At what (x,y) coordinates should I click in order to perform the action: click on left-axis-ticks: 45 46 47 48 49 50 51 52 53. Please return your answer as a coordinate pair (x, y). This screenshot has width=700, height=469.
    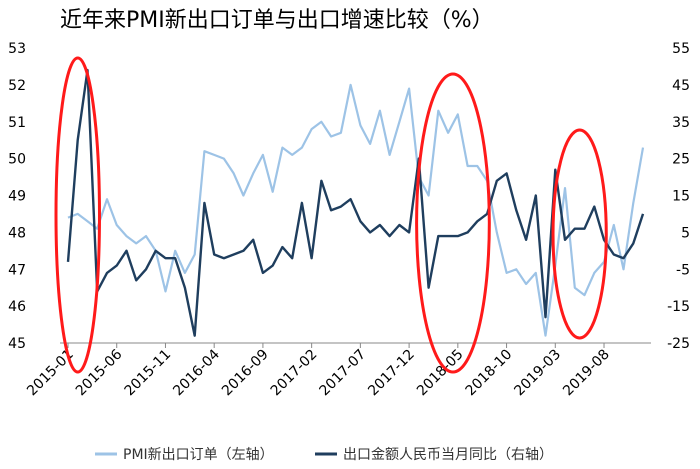
    Looking at the image, I should click on (17, 196).